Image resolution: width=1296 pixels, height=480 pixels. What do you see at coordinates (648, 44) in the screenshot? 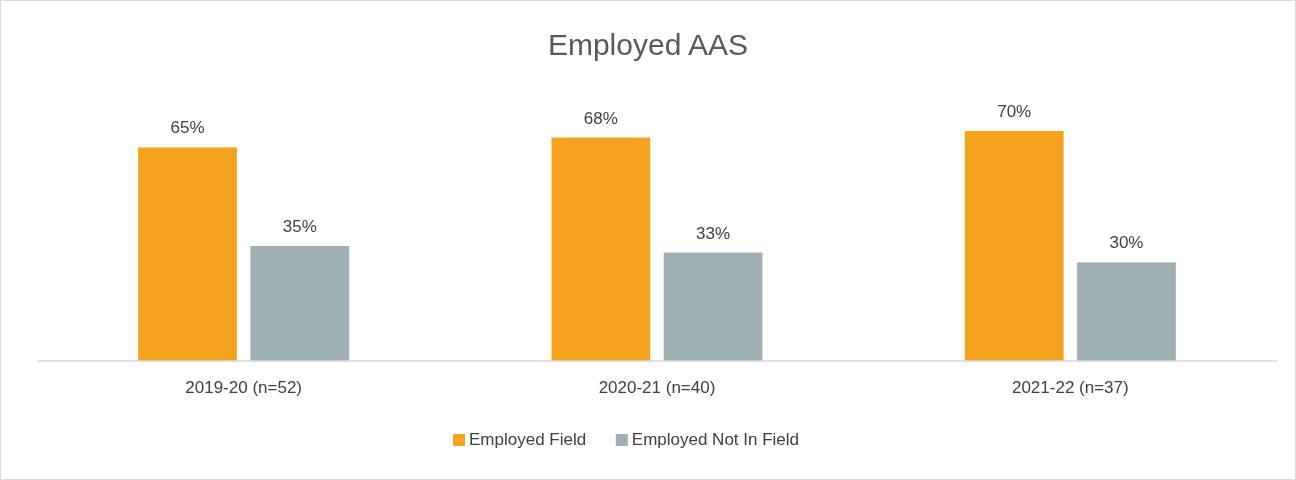
I see `chart-title: Employed AAS` at bounding box center [648, 44].